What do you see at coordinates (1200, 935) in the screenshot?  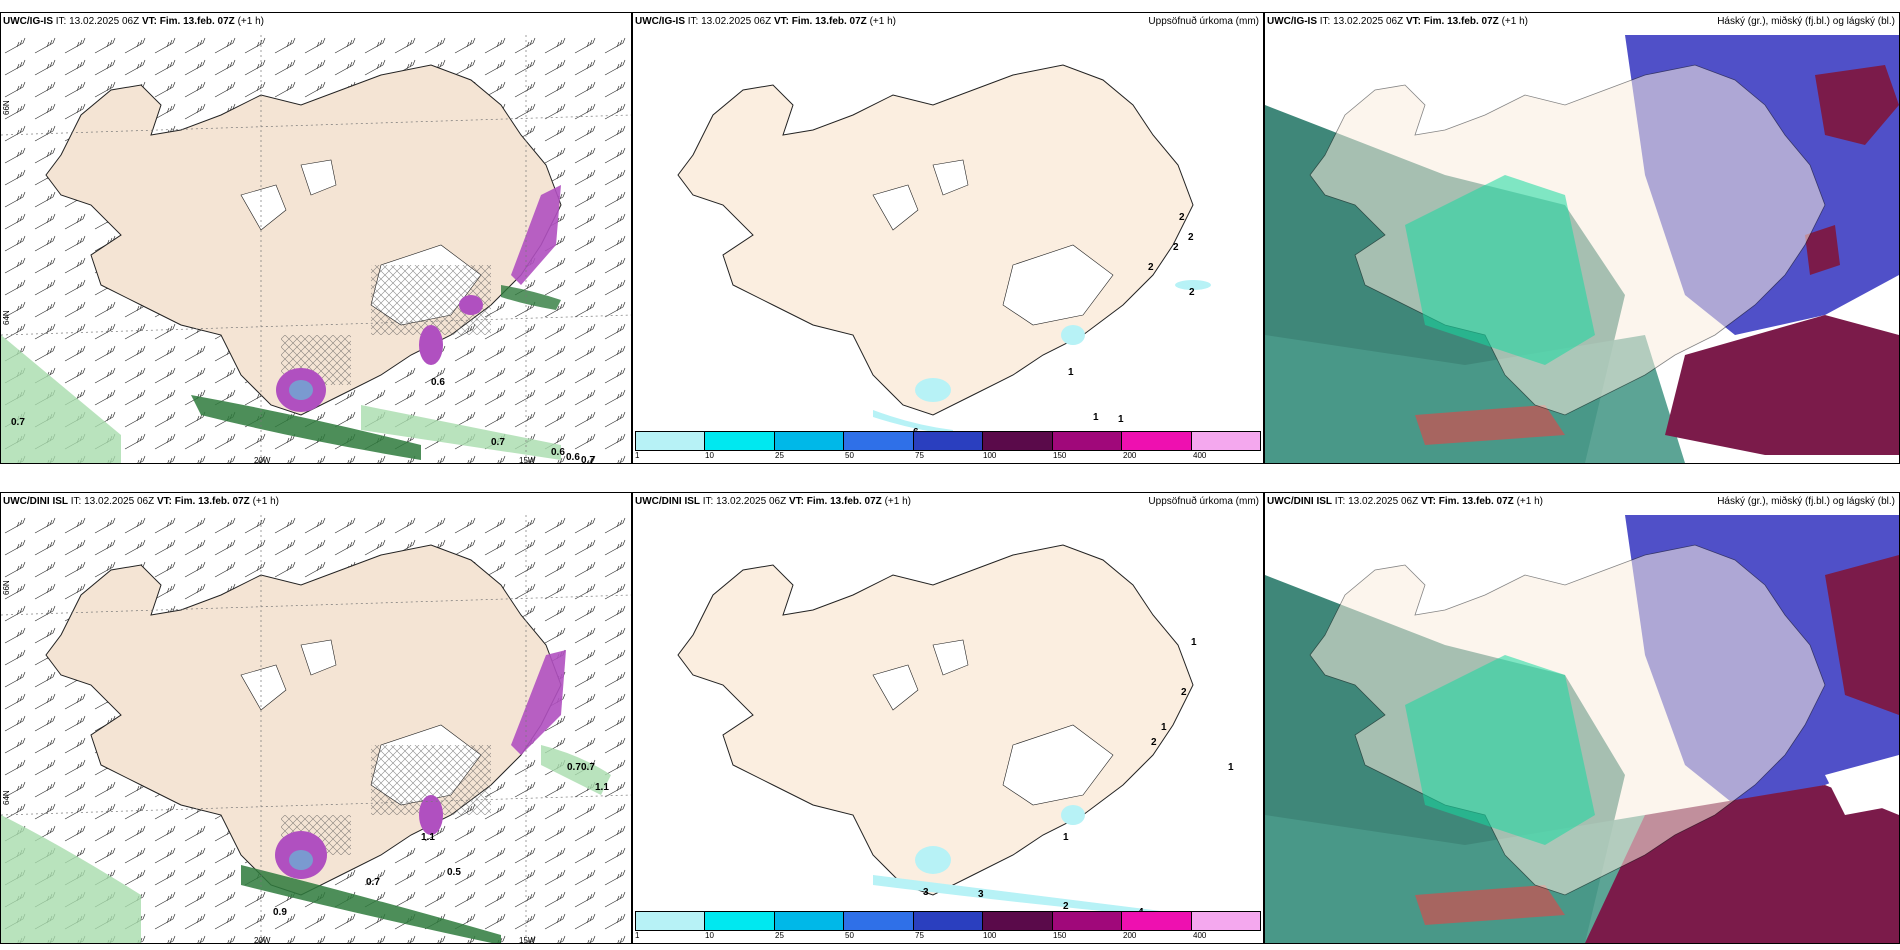 I see `colorbar-tick: 400` at bounding box center [1200, 935].